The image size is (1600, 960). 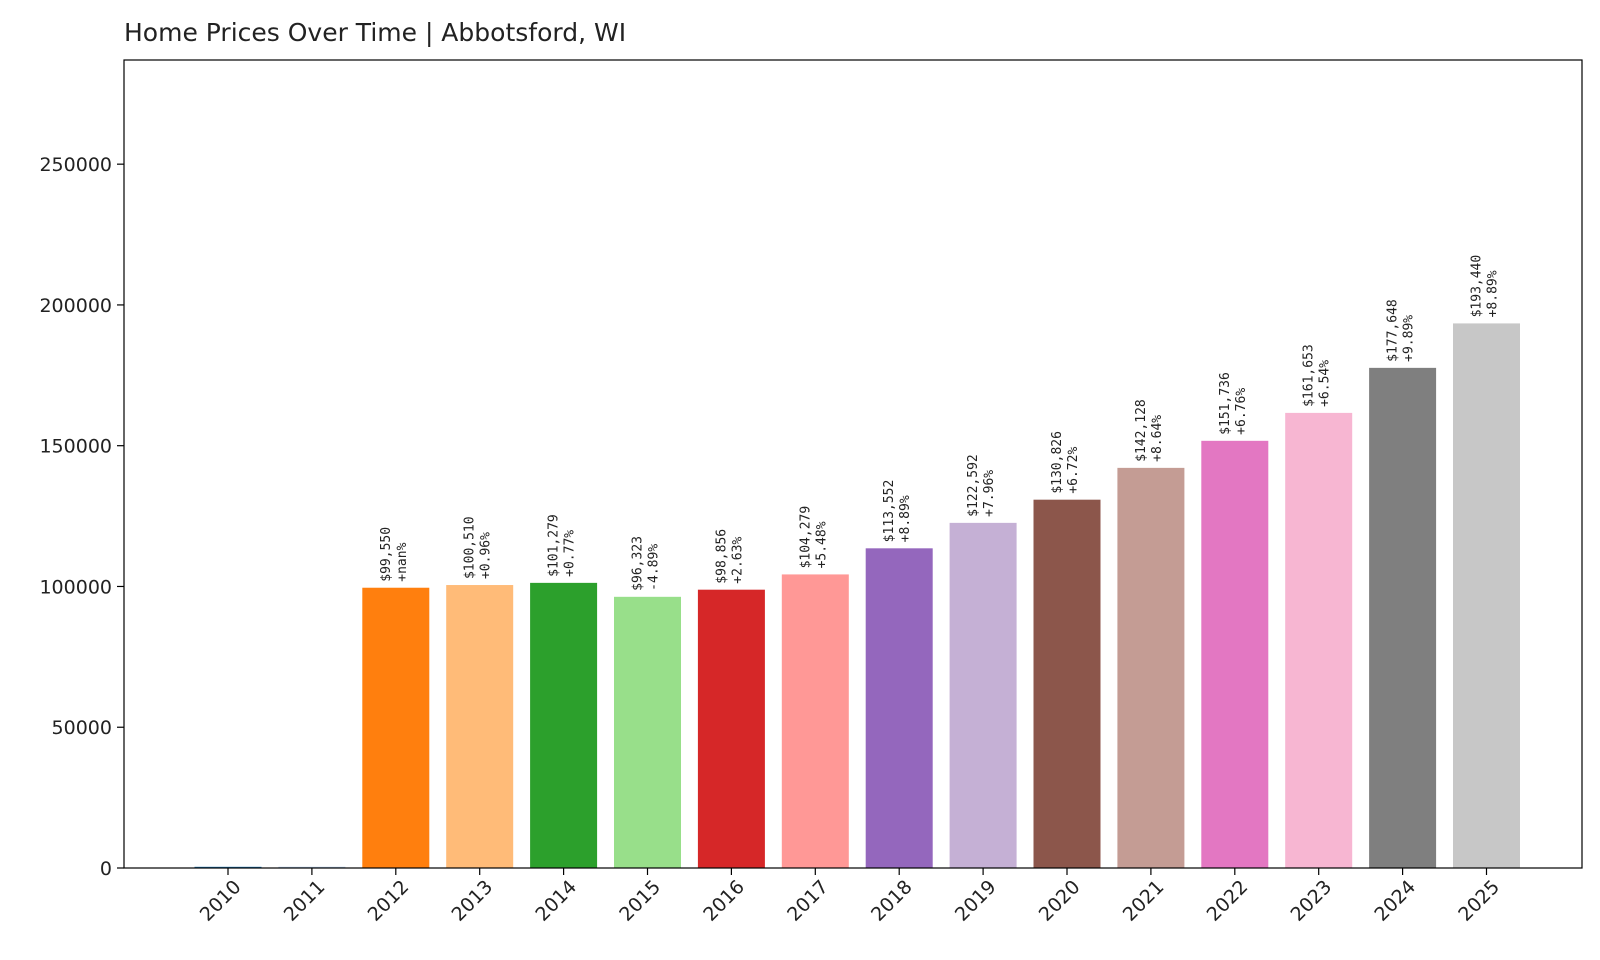 I want to click on bar-change-label-2015: -4.89%, so click(x=654, y=567).